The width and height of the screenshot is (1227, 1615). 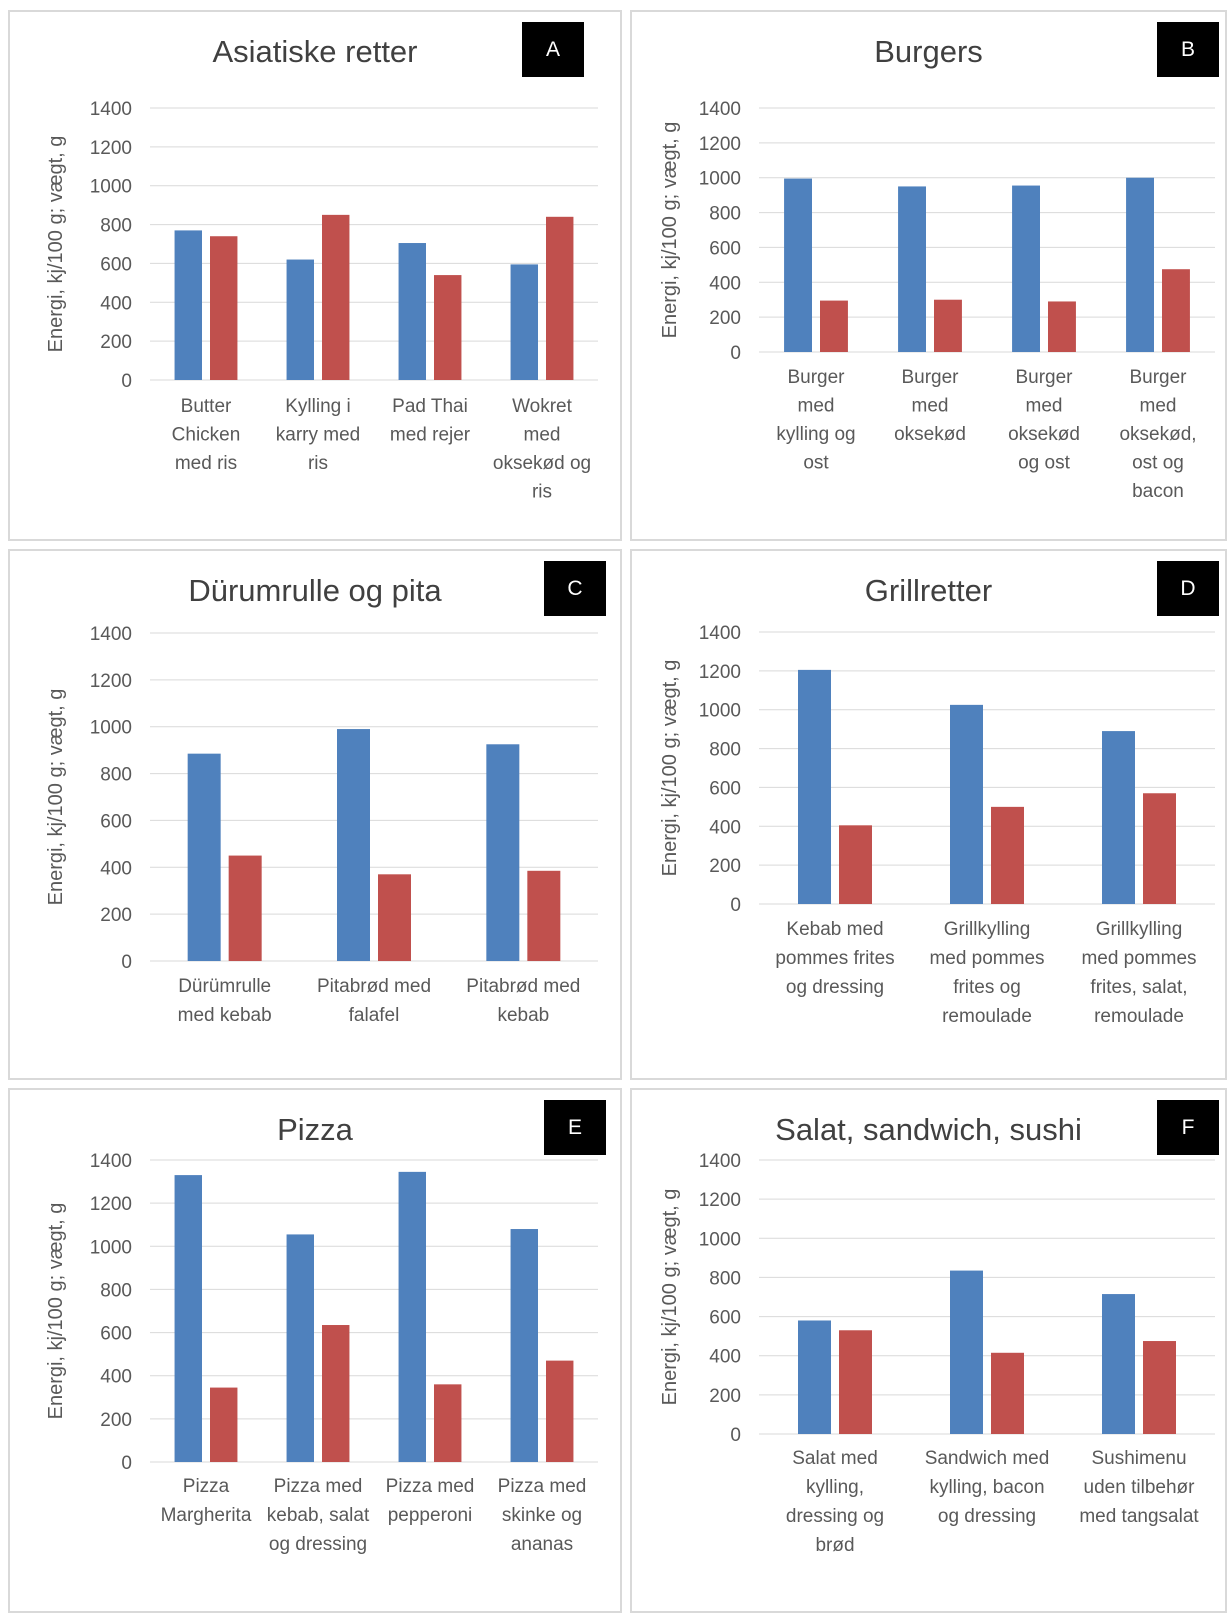 What do you see at coordinates (575, 1127) in the screenshot?
I see `panel-label-badge: E` at bounding box center [575, 1127].